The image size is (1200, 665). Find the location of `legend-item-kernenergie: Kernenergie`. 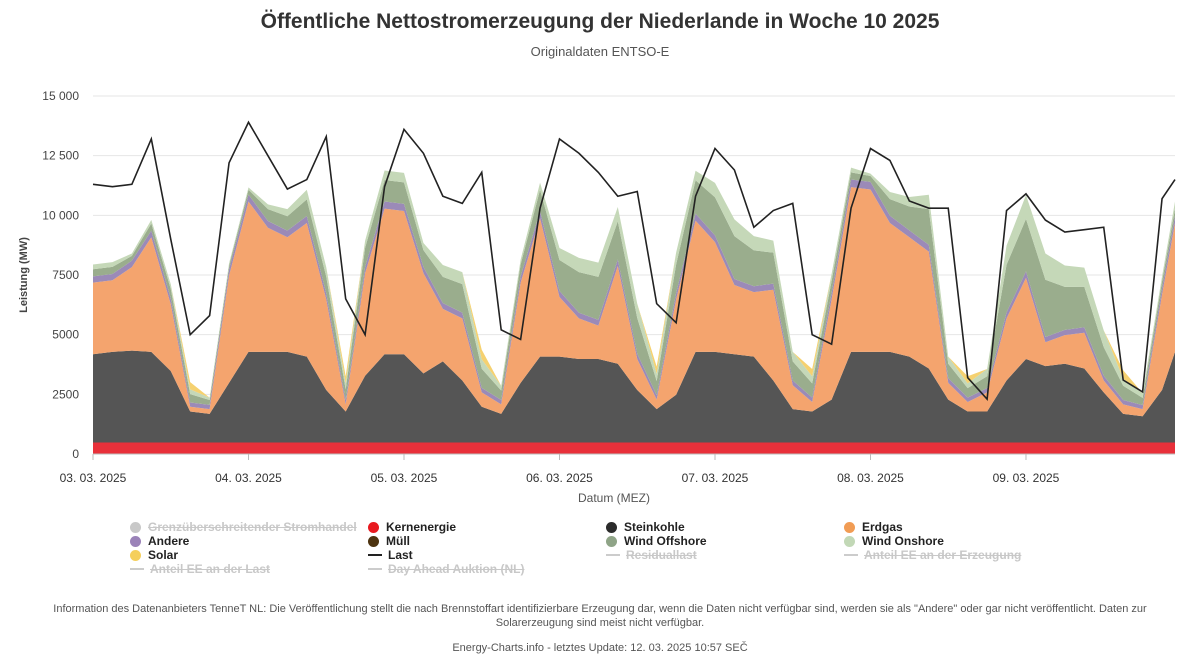

legend-item-kernenergie: Kernenergie is located at coordinates (412, 527).